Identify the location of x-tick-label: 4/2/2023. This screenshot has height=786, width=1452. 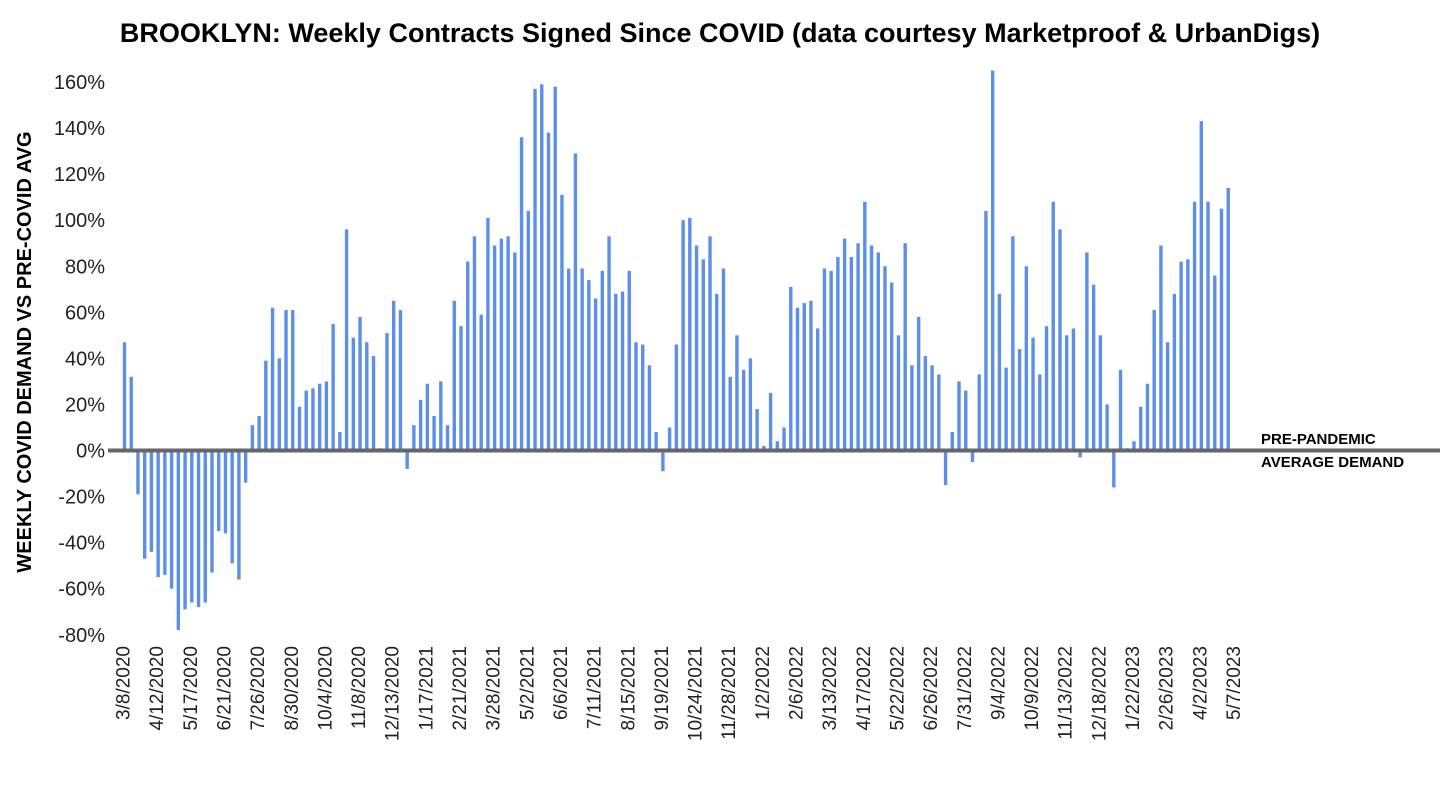
(1200, 683).